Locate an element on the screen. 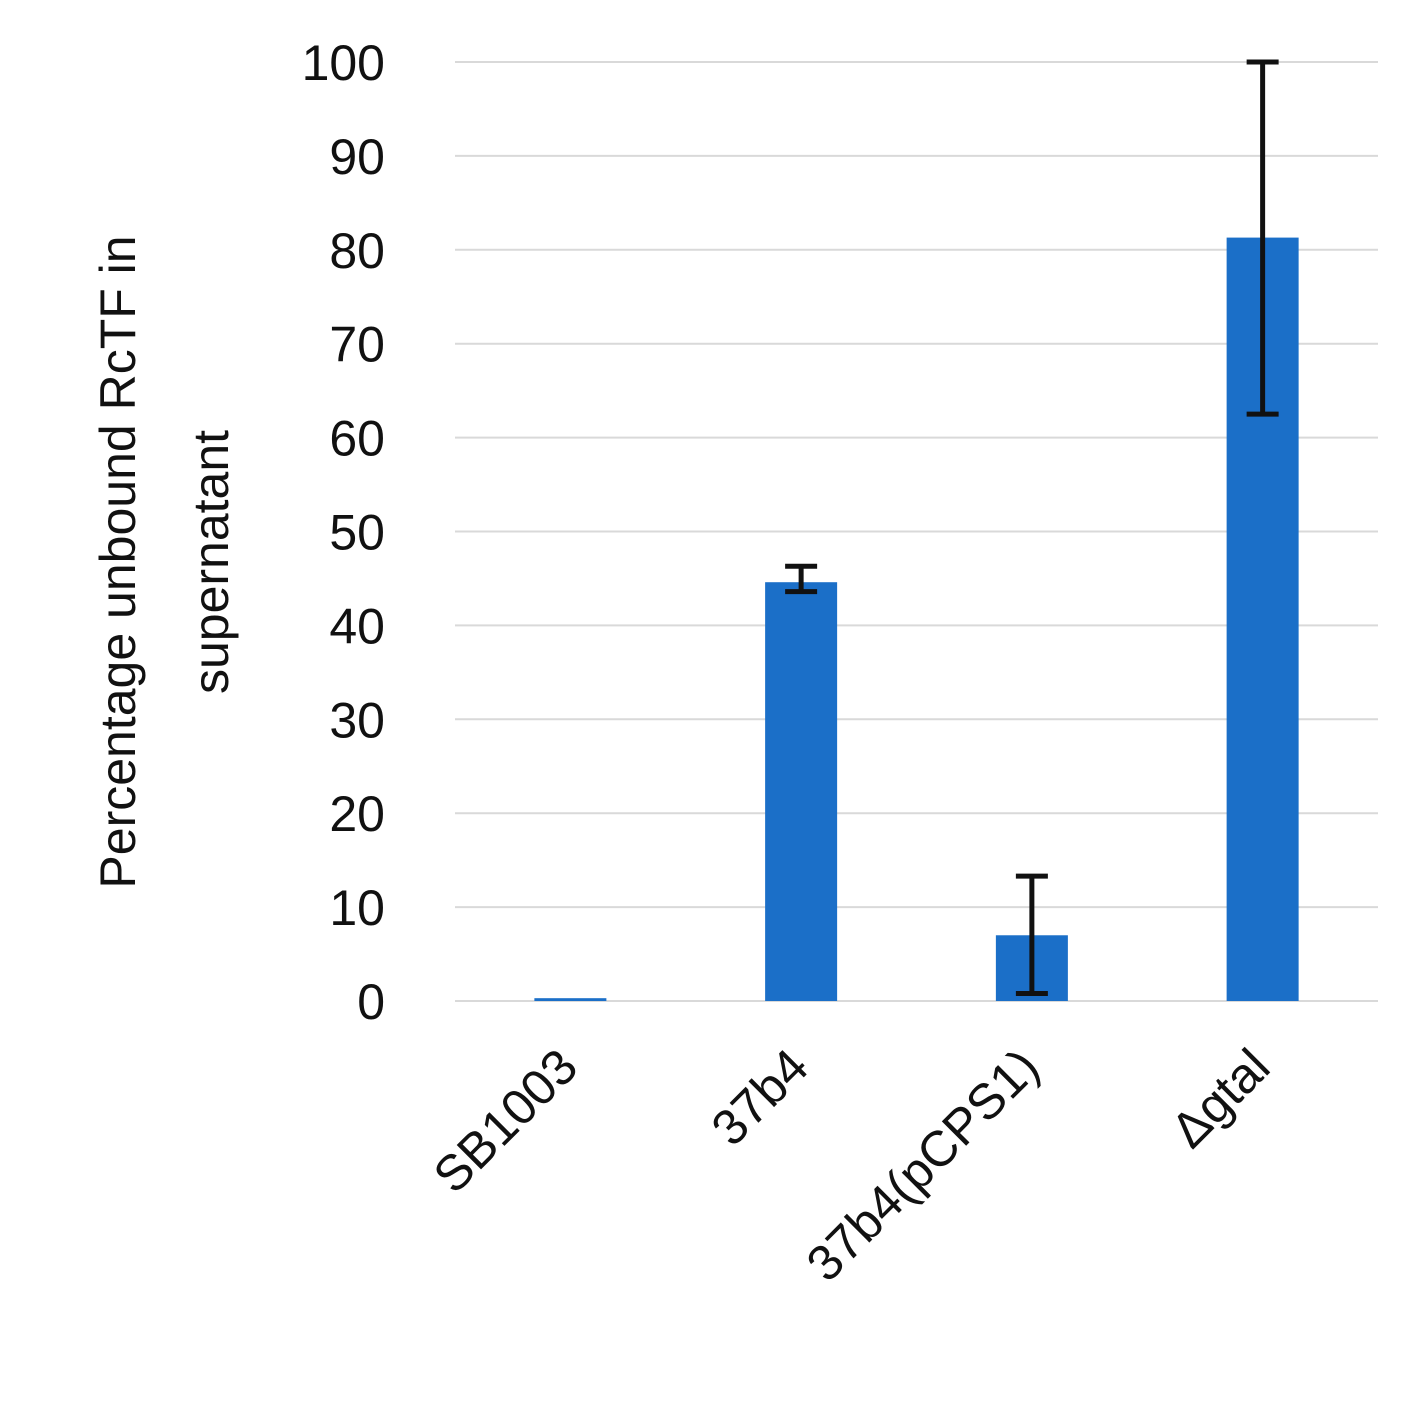 The image size is (1411, 1422). y-tick-label-90: 90 is located at coordinates (357, 157).